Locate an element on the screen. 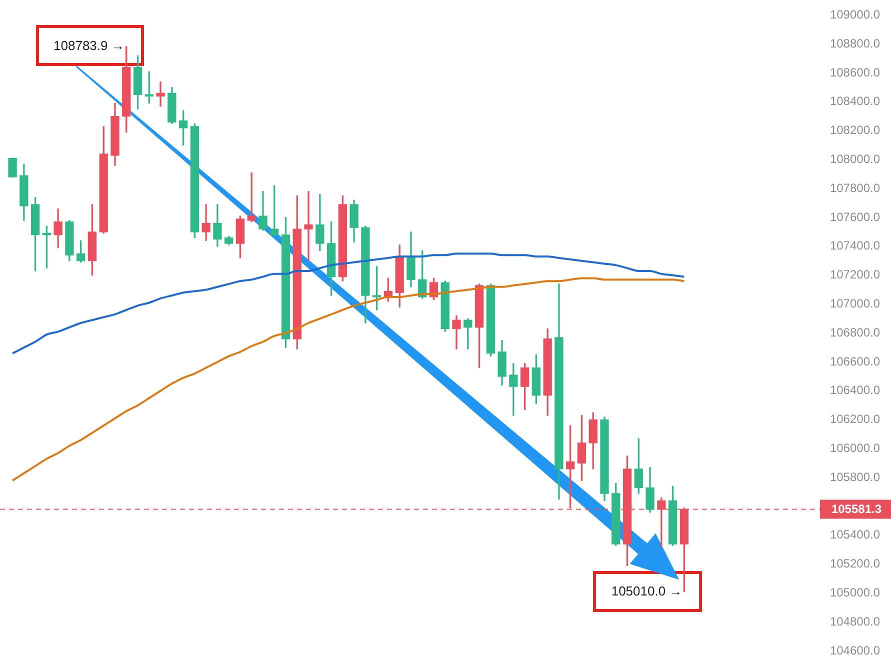 Image resolution: width=891 pixels, height=671 pixels. y-tick-label: 108200.0 is located at coordinates (855, 130).